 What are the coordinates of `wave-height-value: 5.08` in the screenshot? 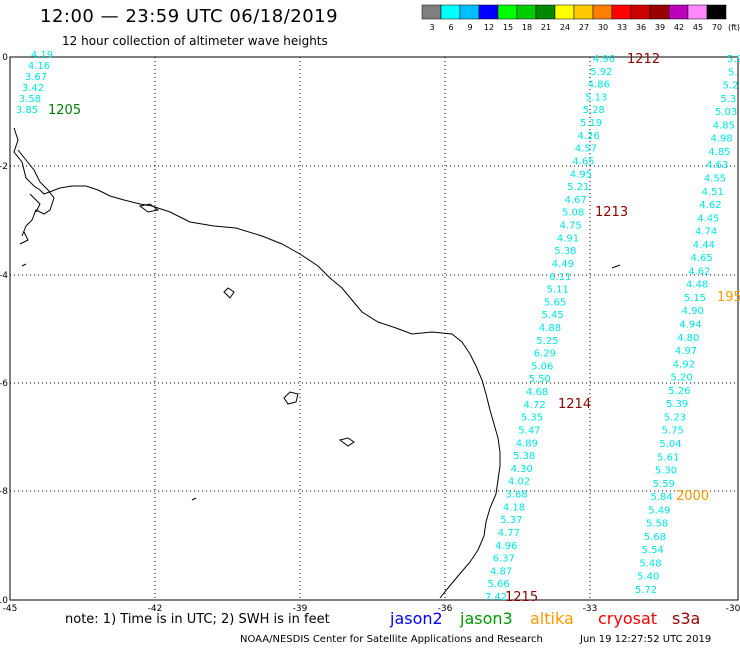 It's located at (573, 213).